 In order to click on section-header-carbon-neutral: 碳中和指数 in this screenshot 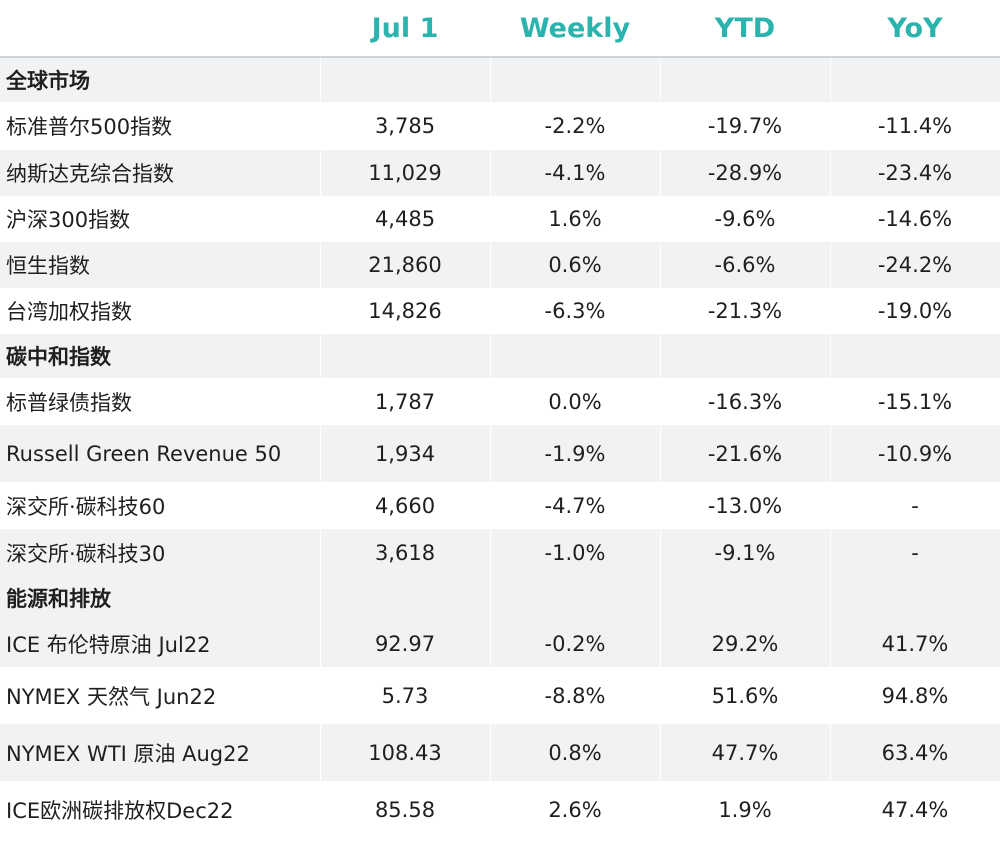, I will do `click(500, 356)`.